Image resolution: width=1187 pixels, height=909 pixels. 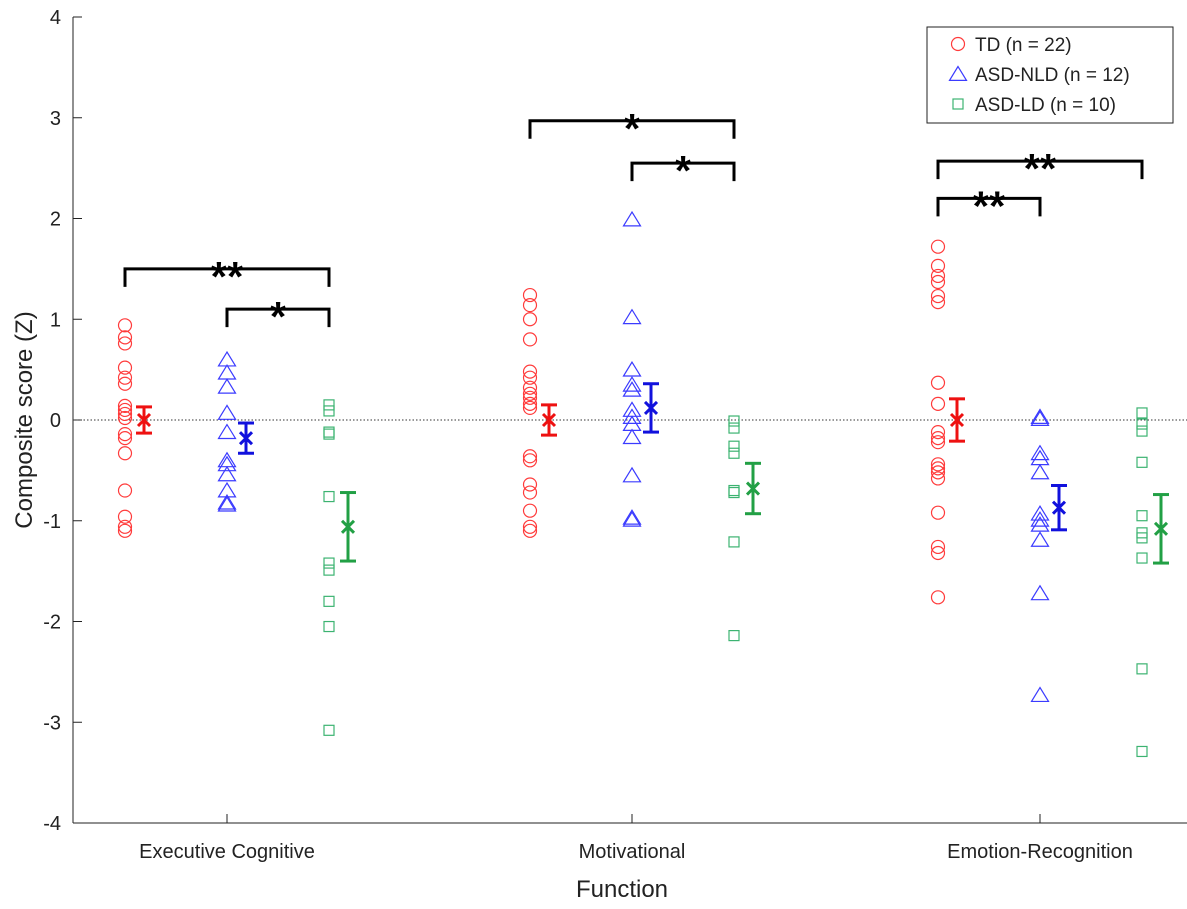 What do you see at coordinates (55, 421) in the screenshot?
I see `y-tick-label: 0` at bounding box center [55, 421].